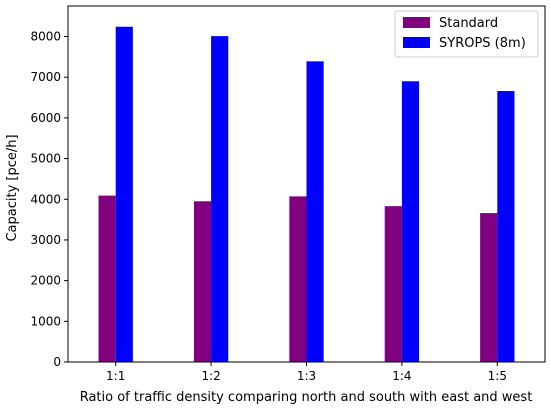 This screenshot has height=408, width=550. I want to click on x-axis: 1:1 1:2 1:3 1:4 1:5, so click(306, 372).